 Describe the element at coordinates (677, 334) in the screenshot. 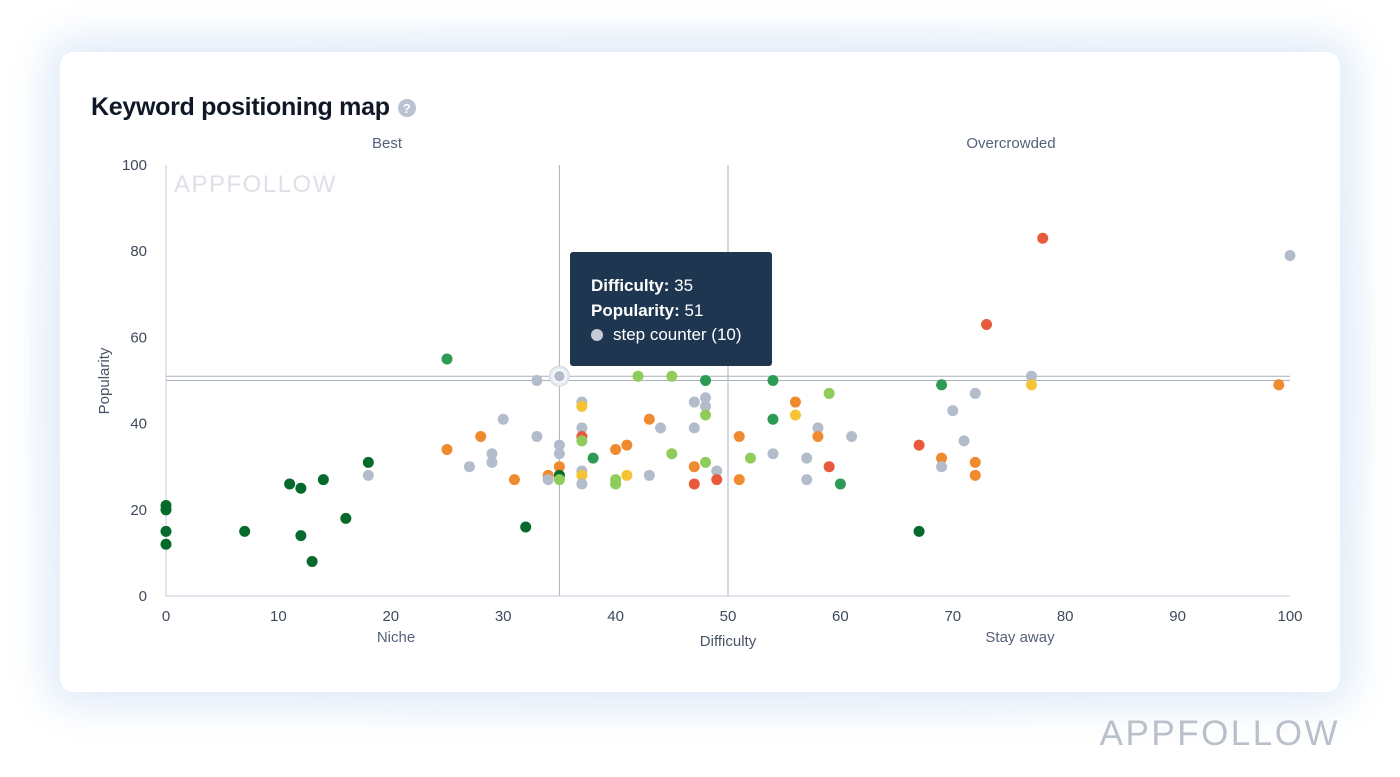

I see `tooltip-keyword: step counter (10)` at that location.